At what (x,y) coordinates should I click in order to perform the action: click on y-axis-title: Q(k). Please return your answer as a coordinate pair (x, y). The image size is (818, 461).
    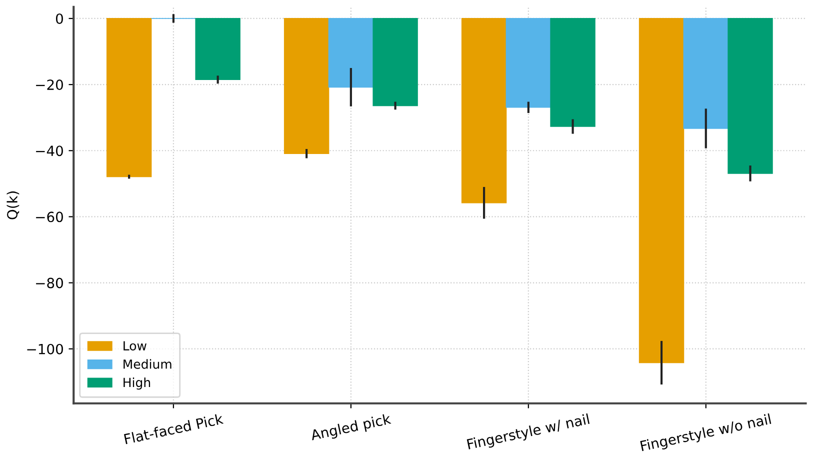
    Looking at the image, I should click on (13, 205).